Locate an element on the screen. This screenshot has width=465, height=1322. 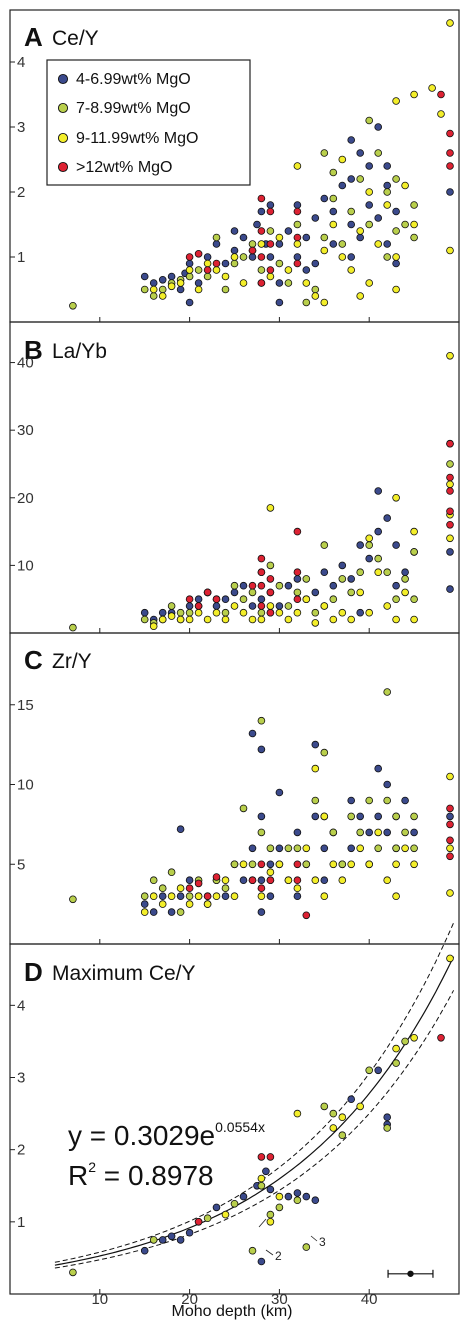
r2-prefix: R is located at coordinates (78, 1175).